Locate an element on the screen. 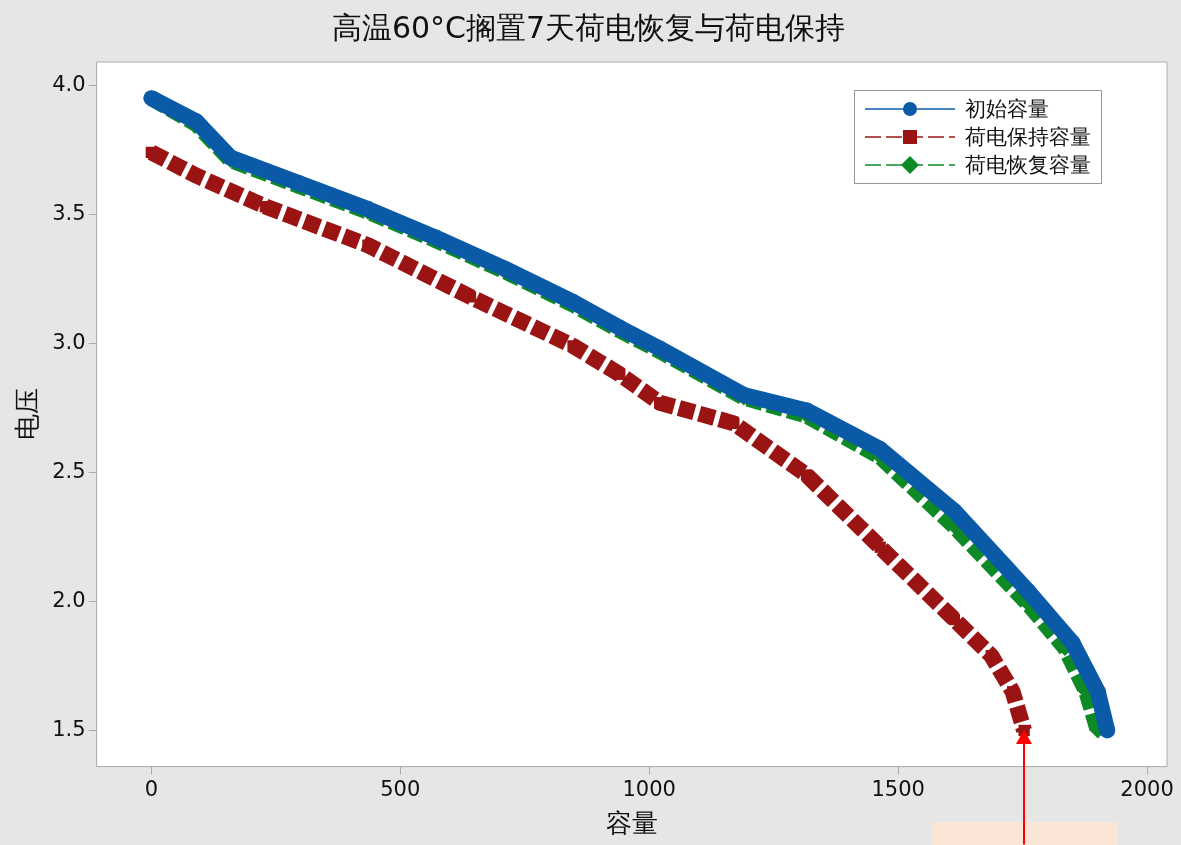  y-tick-label: 4.0 is located at coordinates (69, 83).